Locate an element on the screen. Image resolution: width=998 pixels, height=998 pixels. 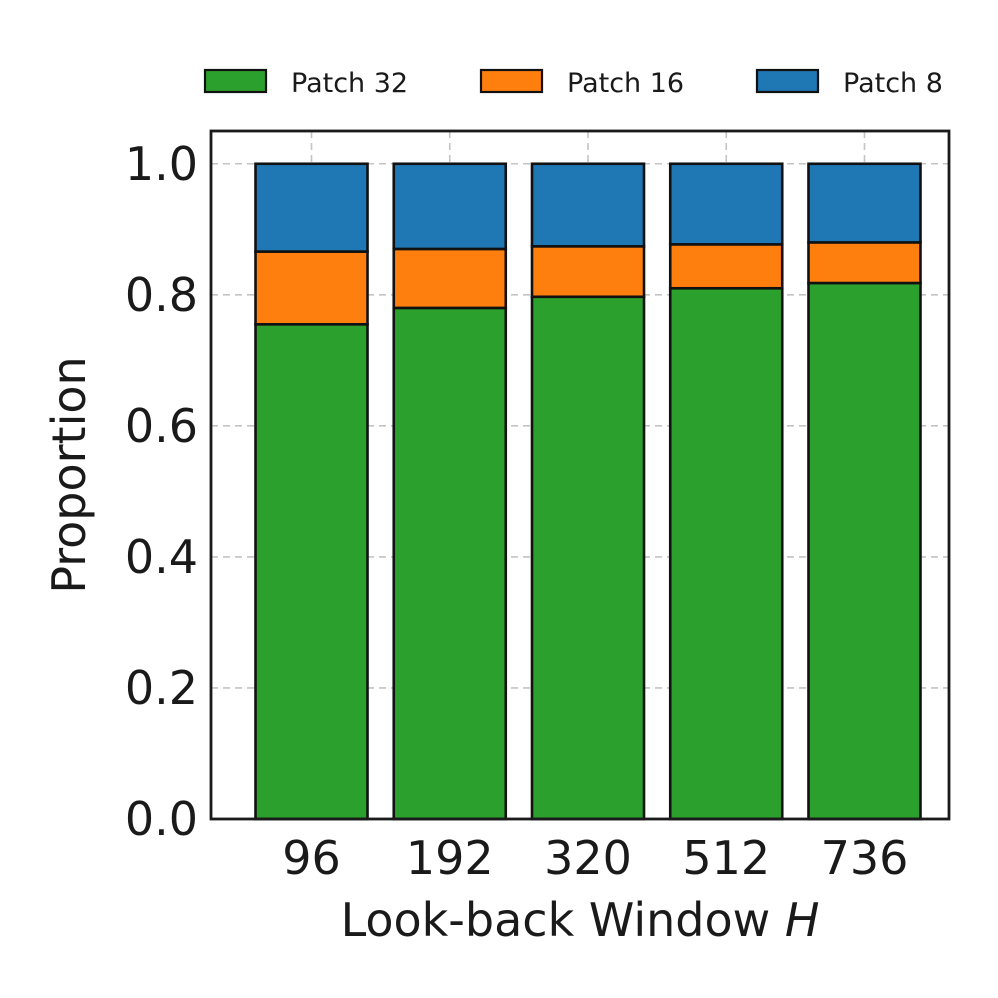
x-axis-title-variable: H is located at coordinates (802, 920).